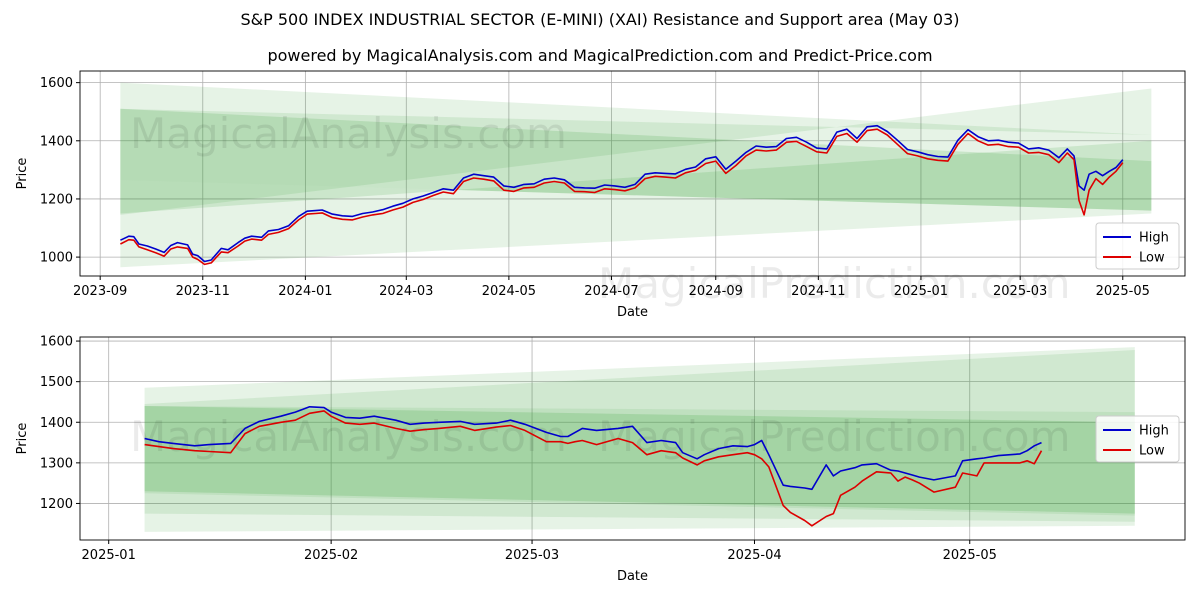 The height and width of the screenshot is (600, 1200). I want to click on x-tick-label: 2024-05, so click(509, 291).